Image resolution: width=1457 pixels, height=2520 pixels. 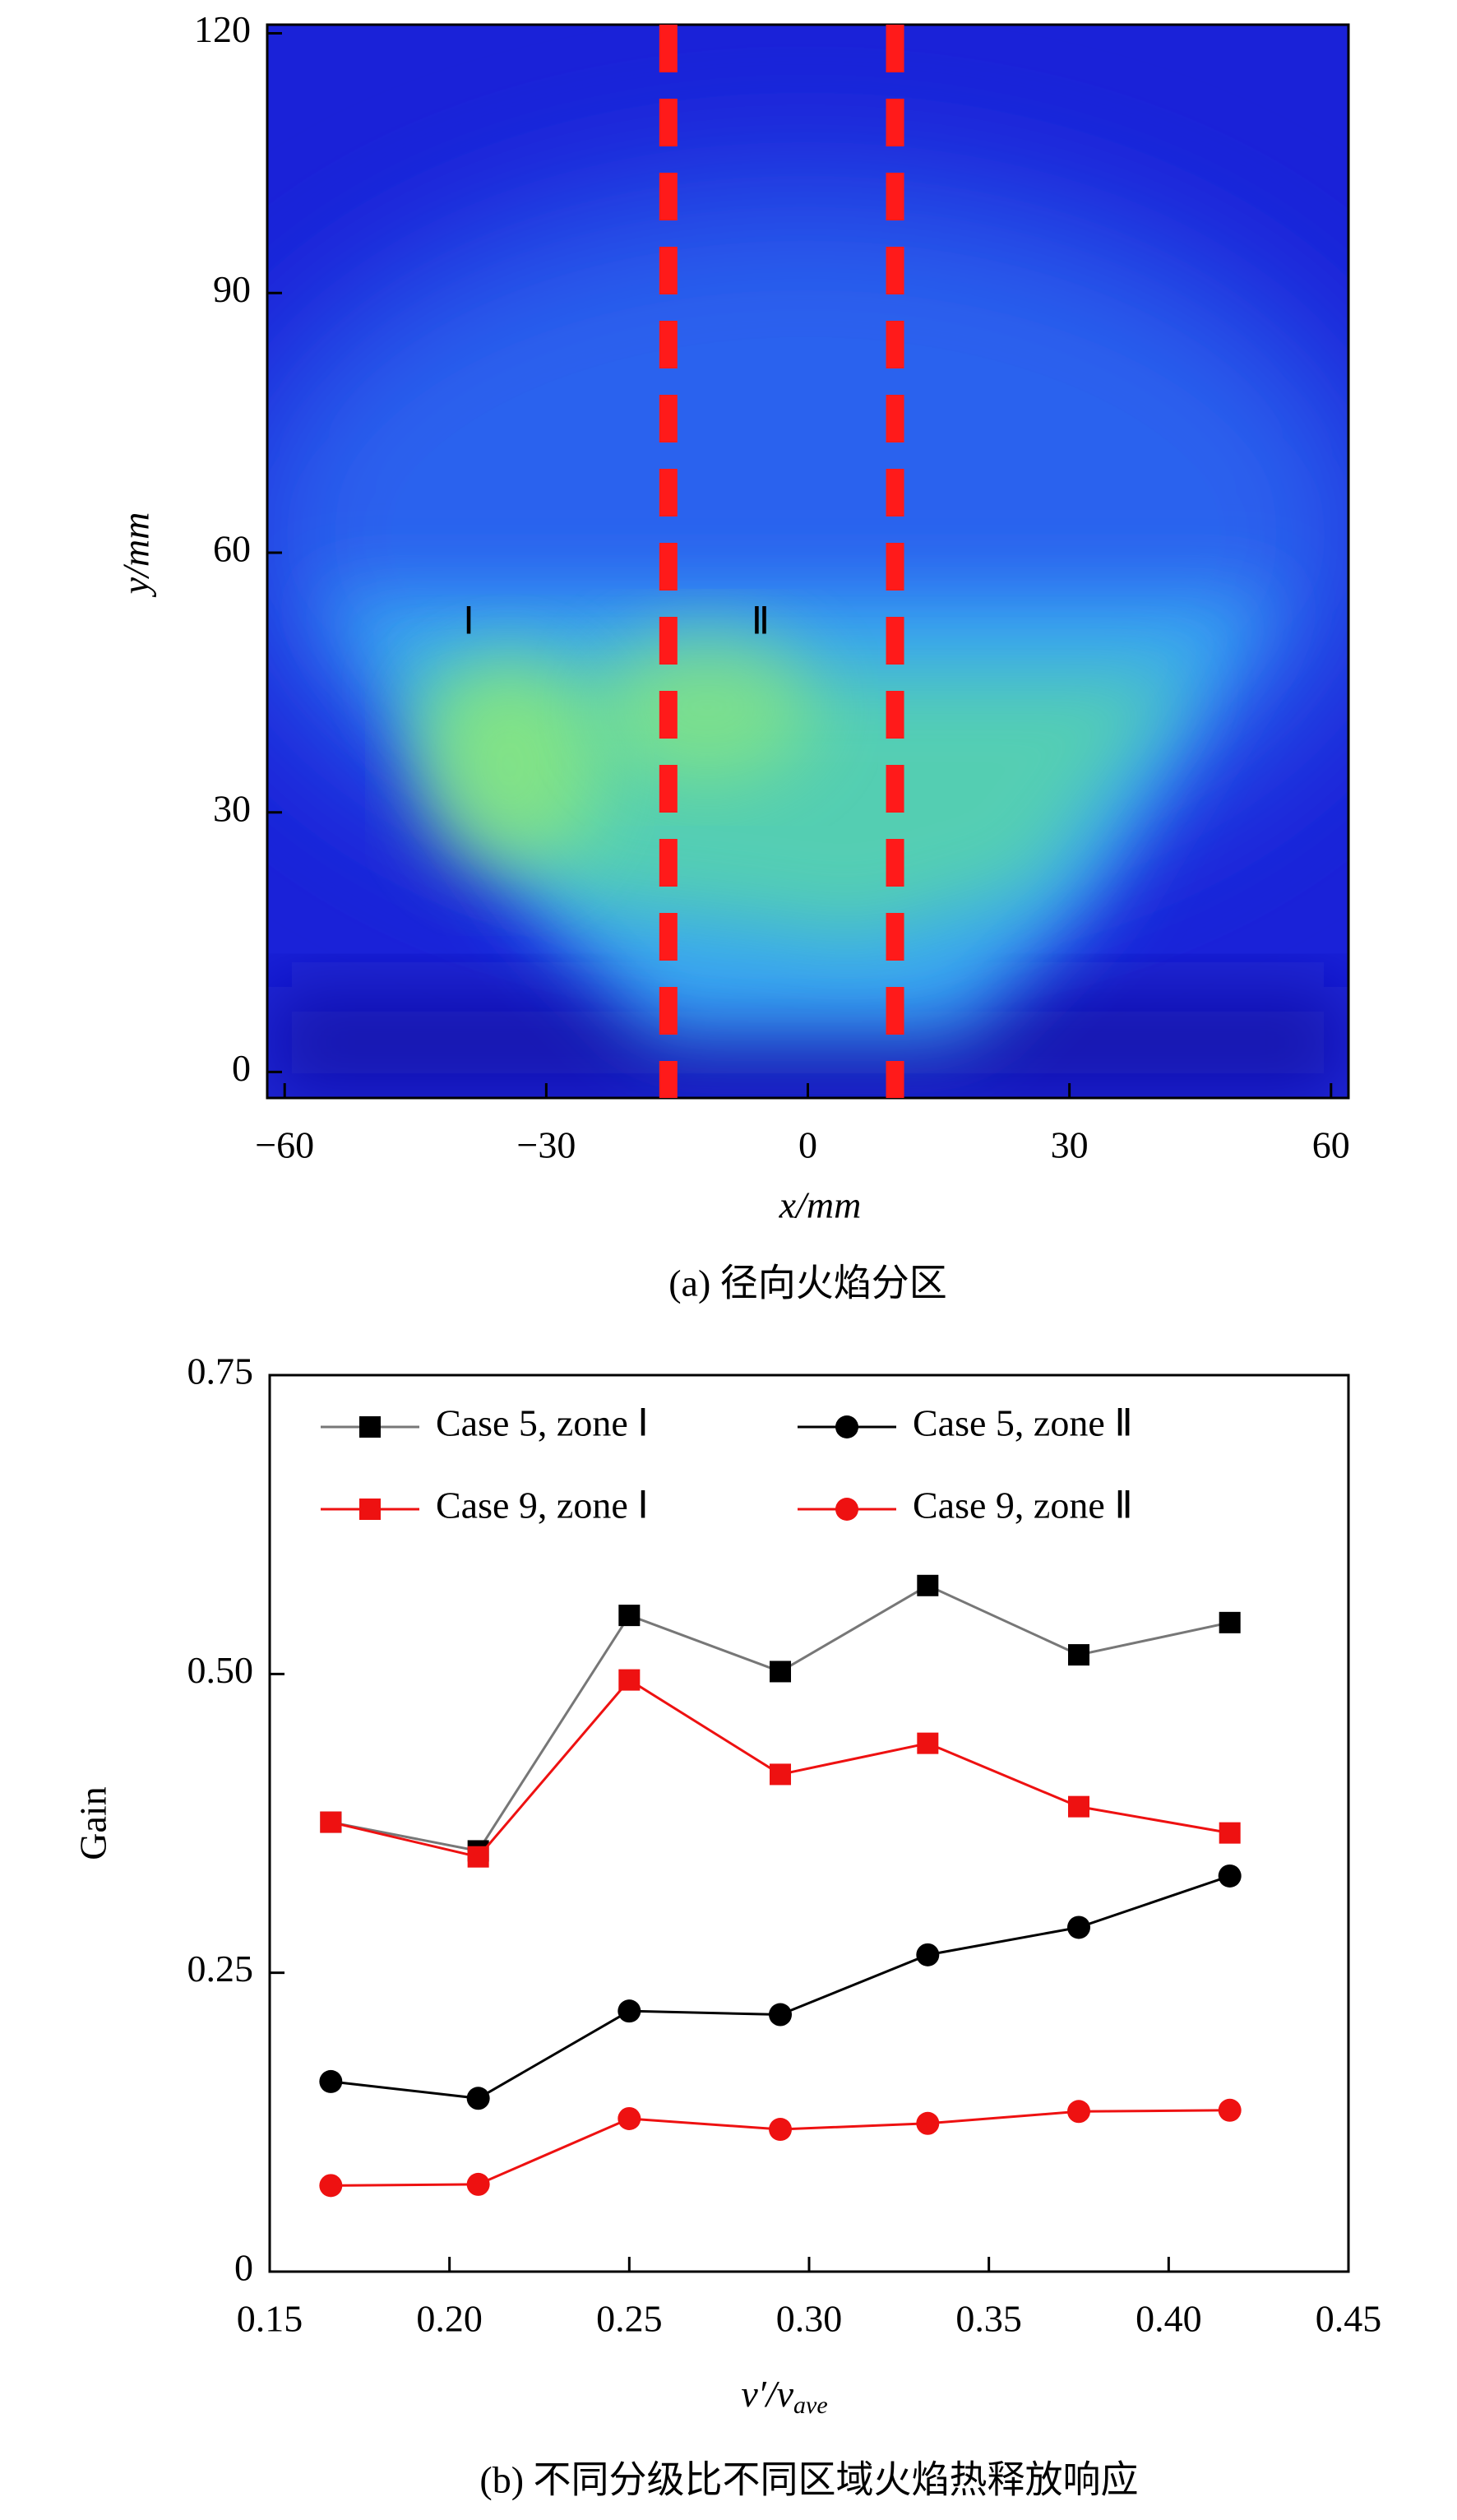 What do you see at coordinates (93, 1823) in the screenshot?
I see `y-axis-label: Gain` at bounding box center [93, 1823].